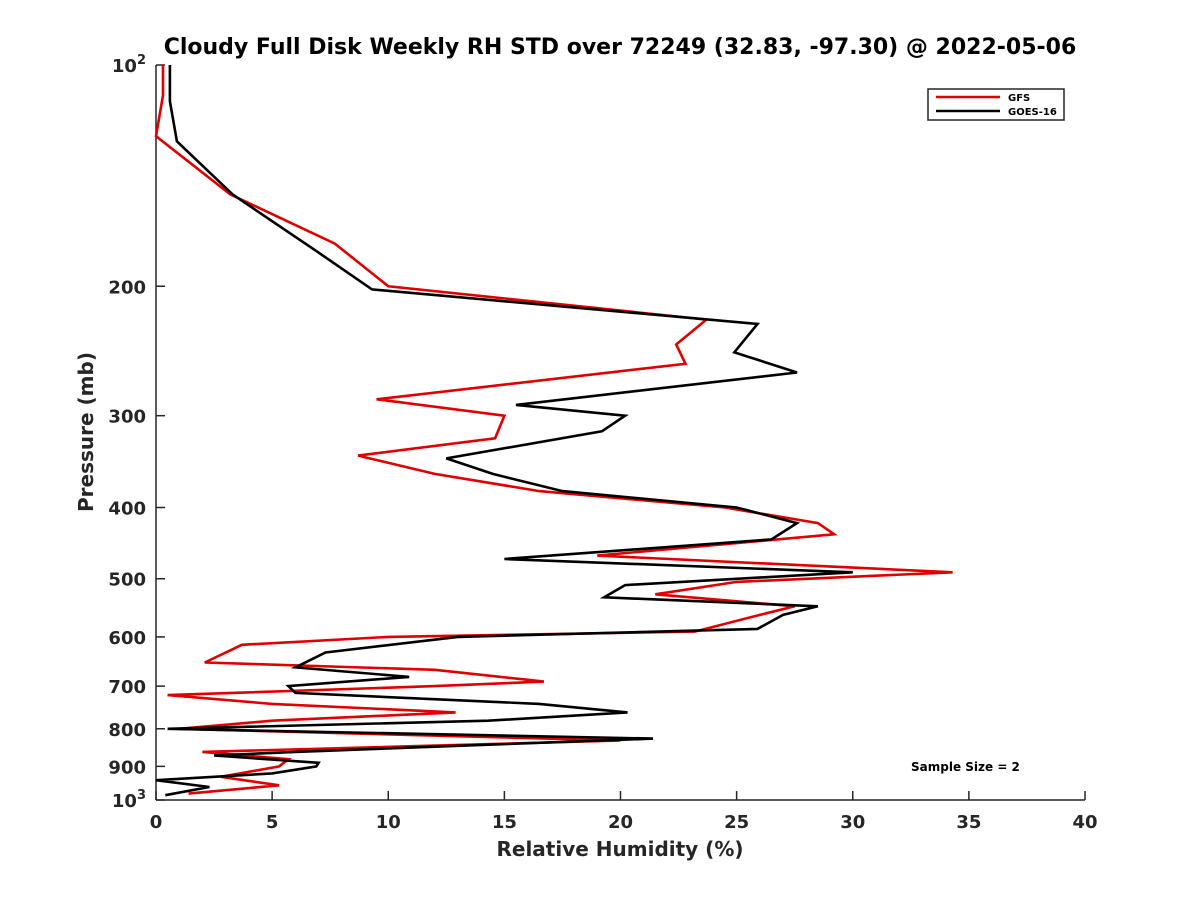  What do you see at coordinates (620, 822) in the screenshot?
I see `x-tick-label: 20` at bounding box center [620, 822].